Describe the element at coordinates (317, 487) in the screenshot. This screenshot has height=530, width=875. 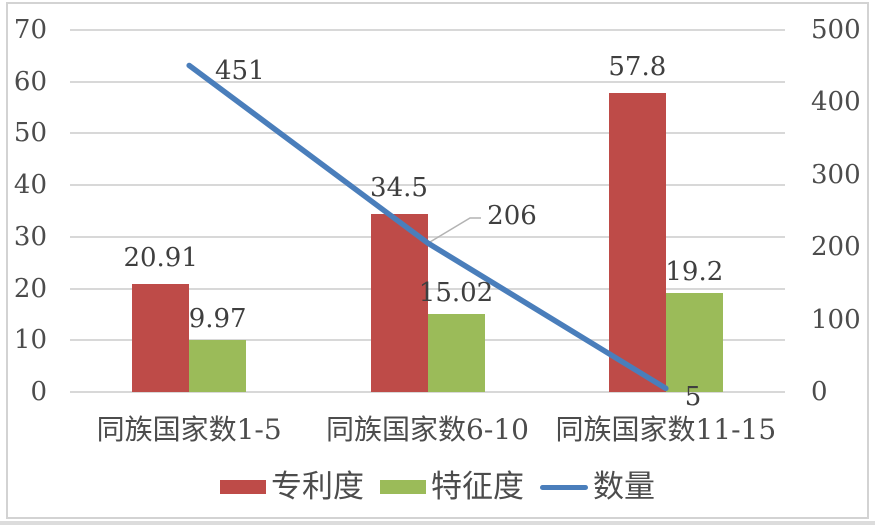
I see `legend-patent-degree-label: 专利度` at that location.